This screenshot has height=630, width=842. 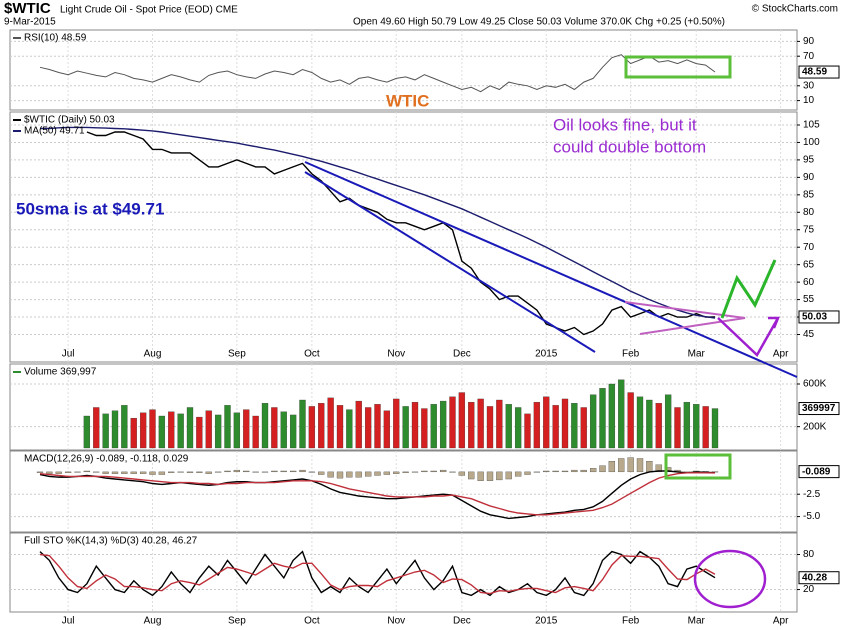 I want to click on y-tick-label: 10, so click(x=809, y=100).